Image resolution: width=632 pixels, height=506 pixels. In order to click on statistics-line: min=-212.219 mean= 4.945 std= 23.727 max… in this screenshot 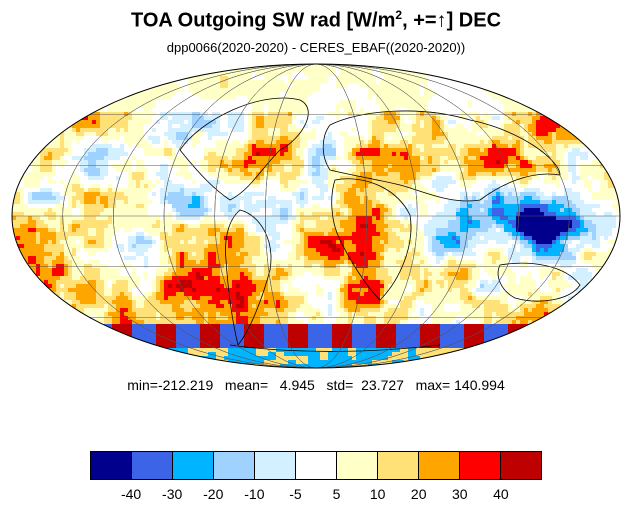, I will do `click(316, 385)`.